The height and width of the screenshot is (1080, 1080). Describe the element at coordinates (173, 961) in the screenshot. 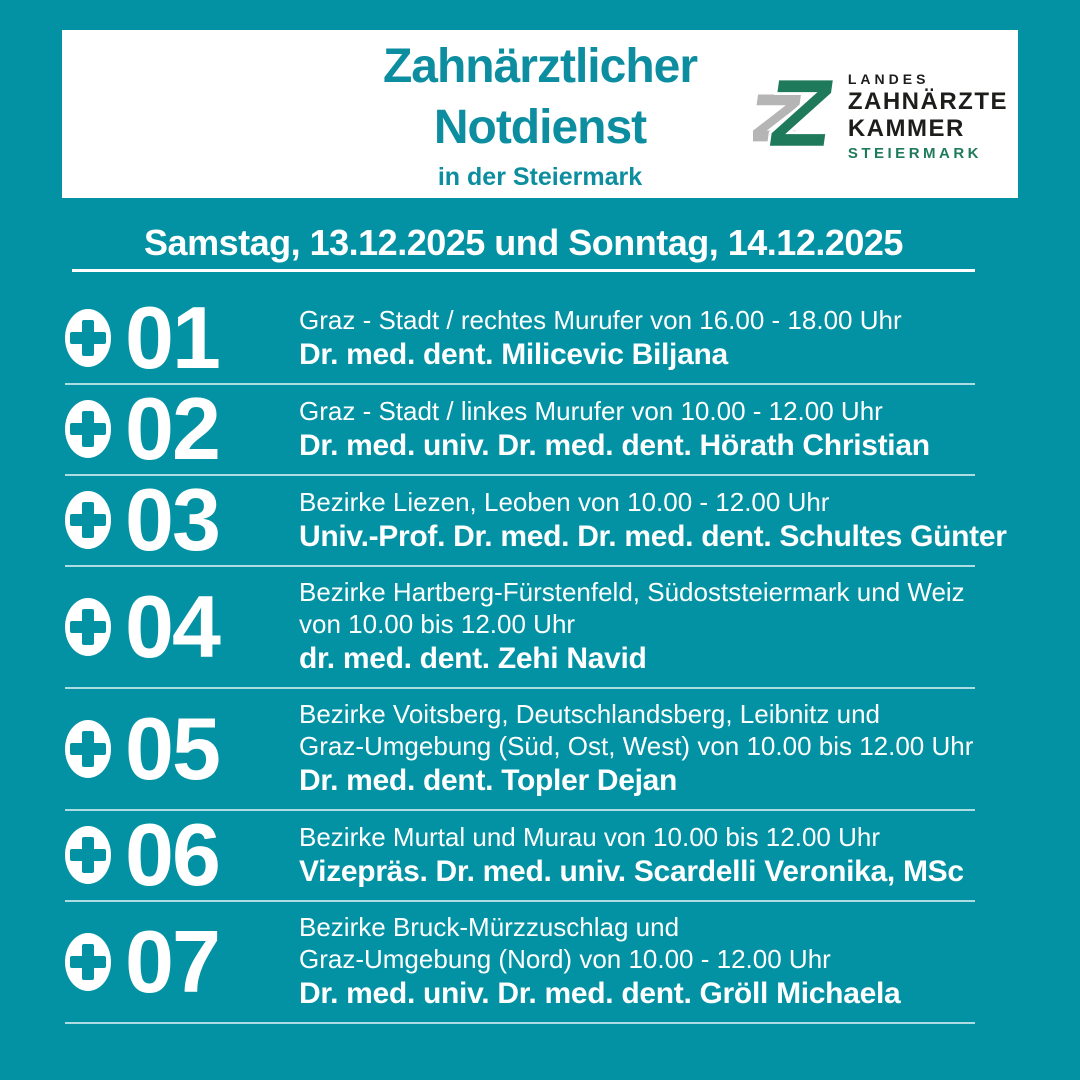

I see `entry-number: 07` at that location.